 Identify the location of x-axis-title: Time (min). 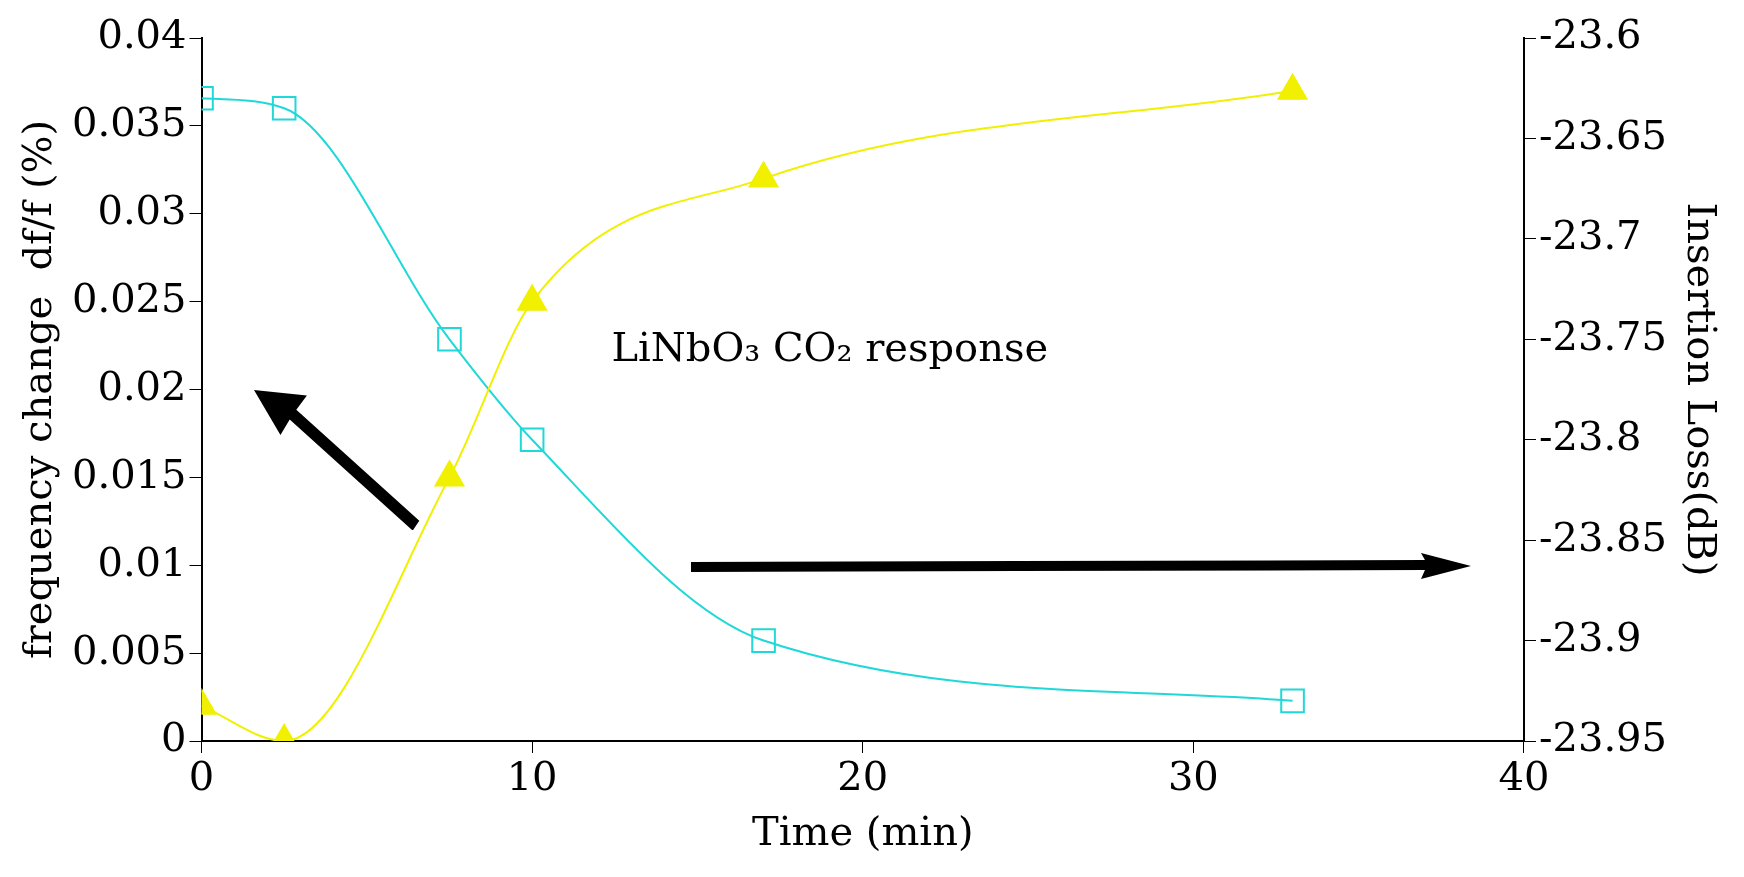
(863, 831).